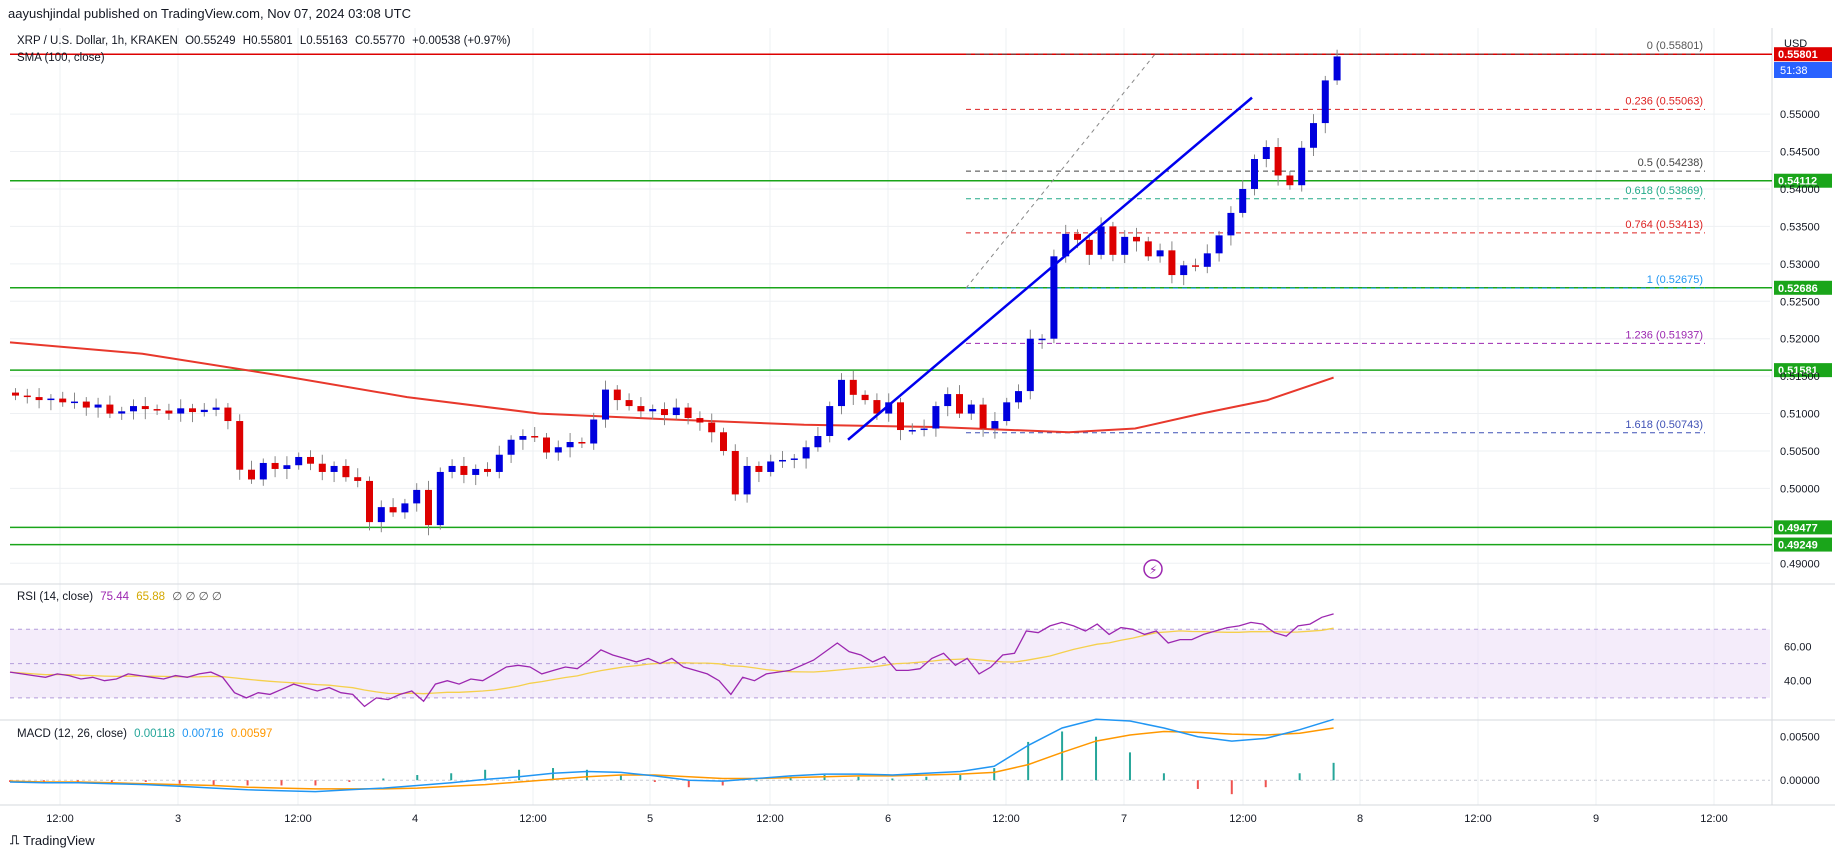 The image size is (1835, 857). I want to click on time-tick-6: 12:00, so click(770, 819).